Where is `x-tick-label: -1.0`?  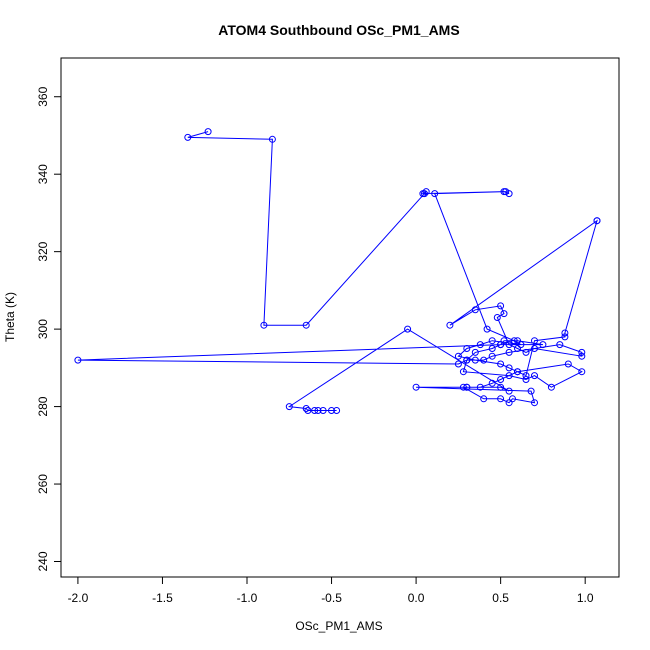 x-tick-label: -1.0 is located at coordinates (247, 598).